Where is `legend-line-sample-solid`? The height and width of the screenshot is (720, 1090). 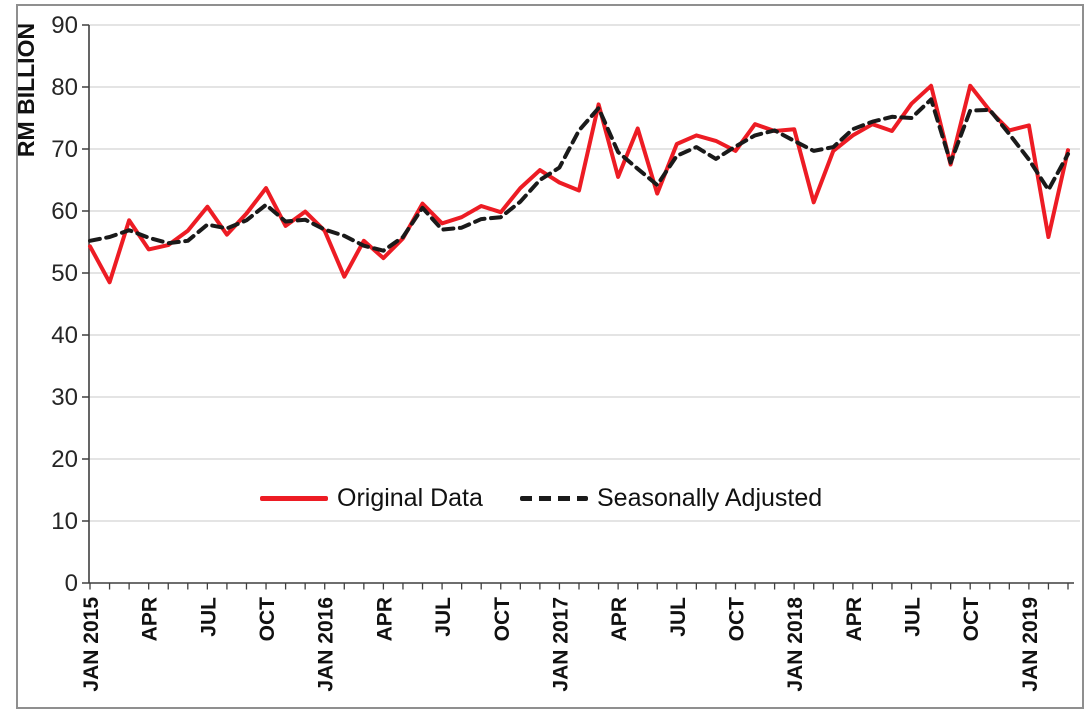
legend-line-sample-solid is located at coordinates (294, 498).